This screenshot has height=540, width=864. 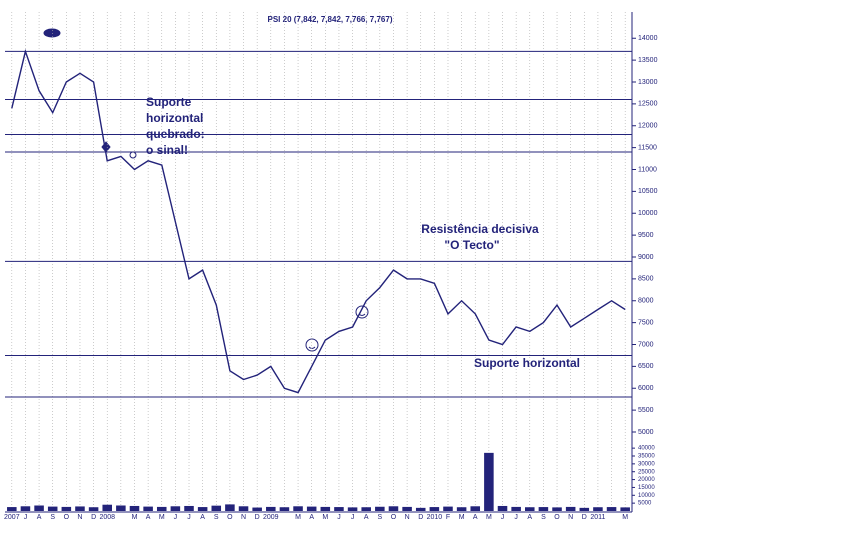 What do you see at coordinates (646, 472) in the screenshot?
I see `volume-tick-label: 25000` at bounding box center [646, 472].